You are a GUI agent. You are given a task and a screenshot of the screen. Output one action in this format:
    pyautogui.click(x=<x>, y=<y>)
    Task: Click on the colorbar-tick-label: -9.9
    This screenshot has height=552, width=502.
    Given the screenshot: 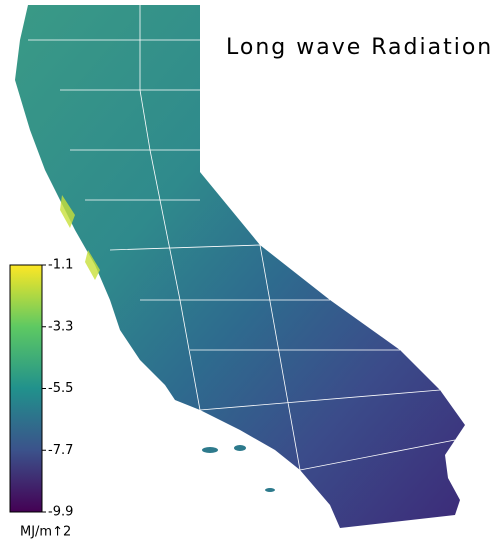 What is the action you would take?
    pyautogui.click(x=60, y=512)
    